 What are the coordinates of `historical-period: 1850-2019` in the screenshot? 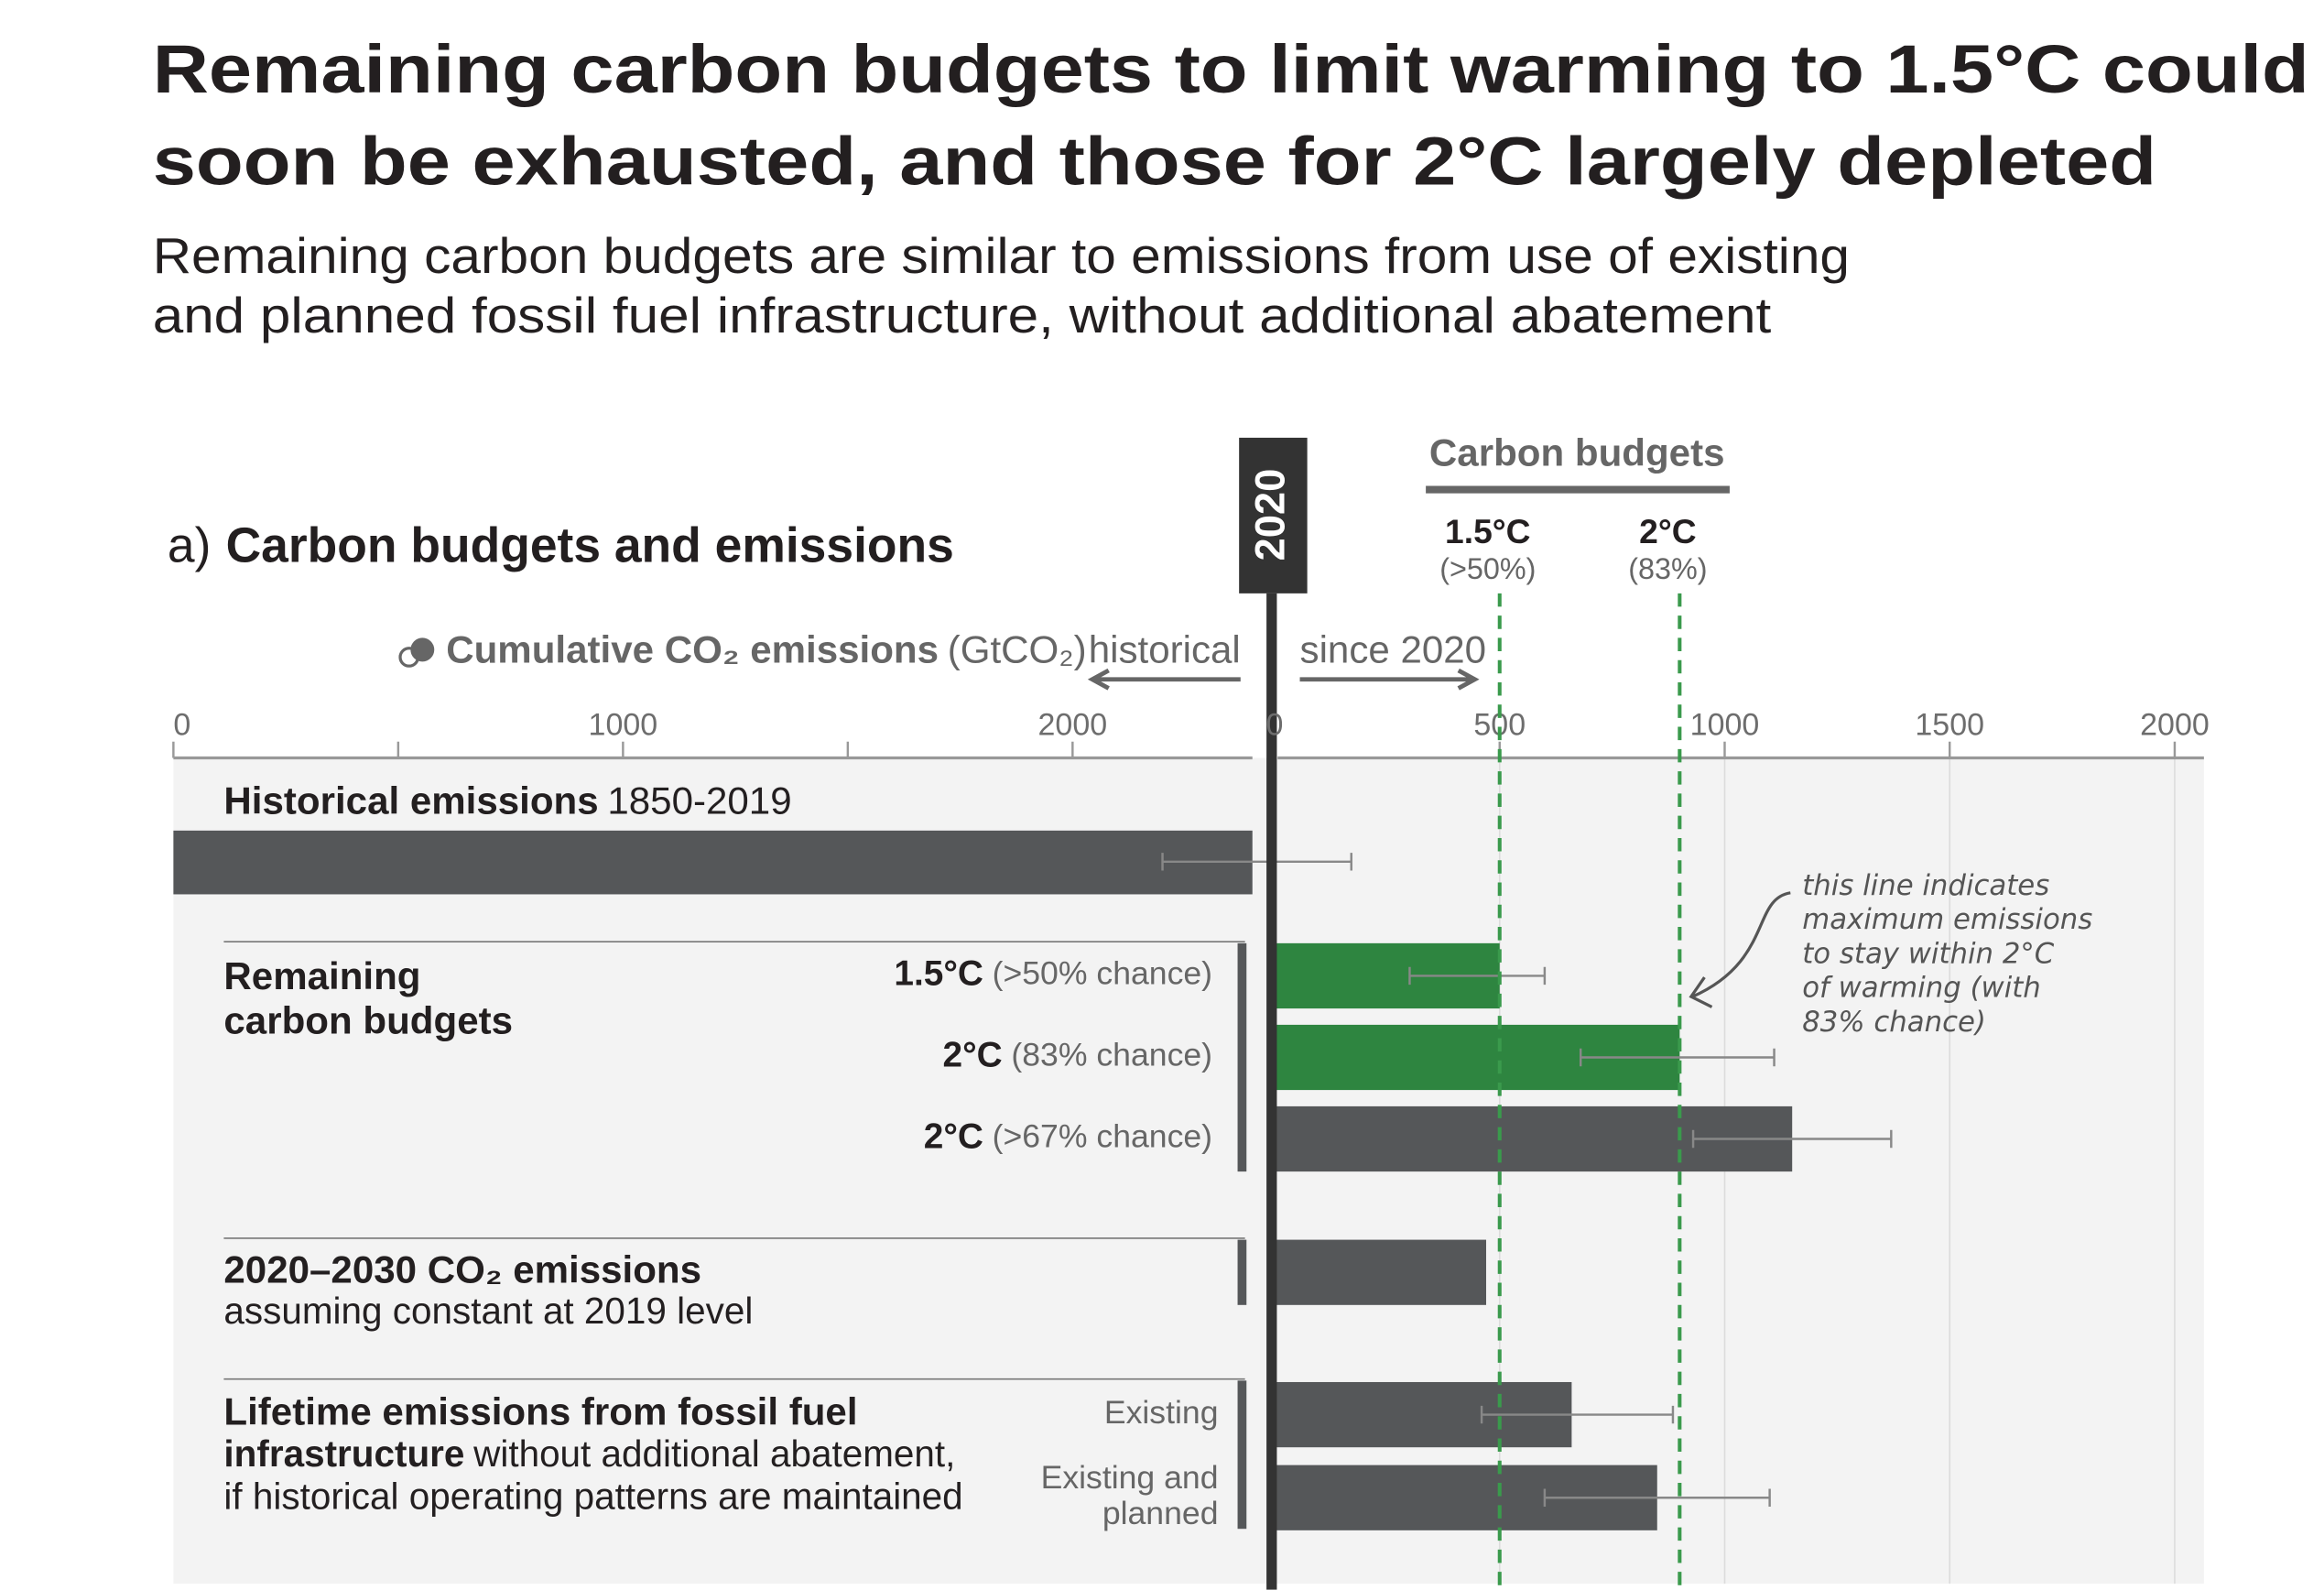 It's located at (699, 800).